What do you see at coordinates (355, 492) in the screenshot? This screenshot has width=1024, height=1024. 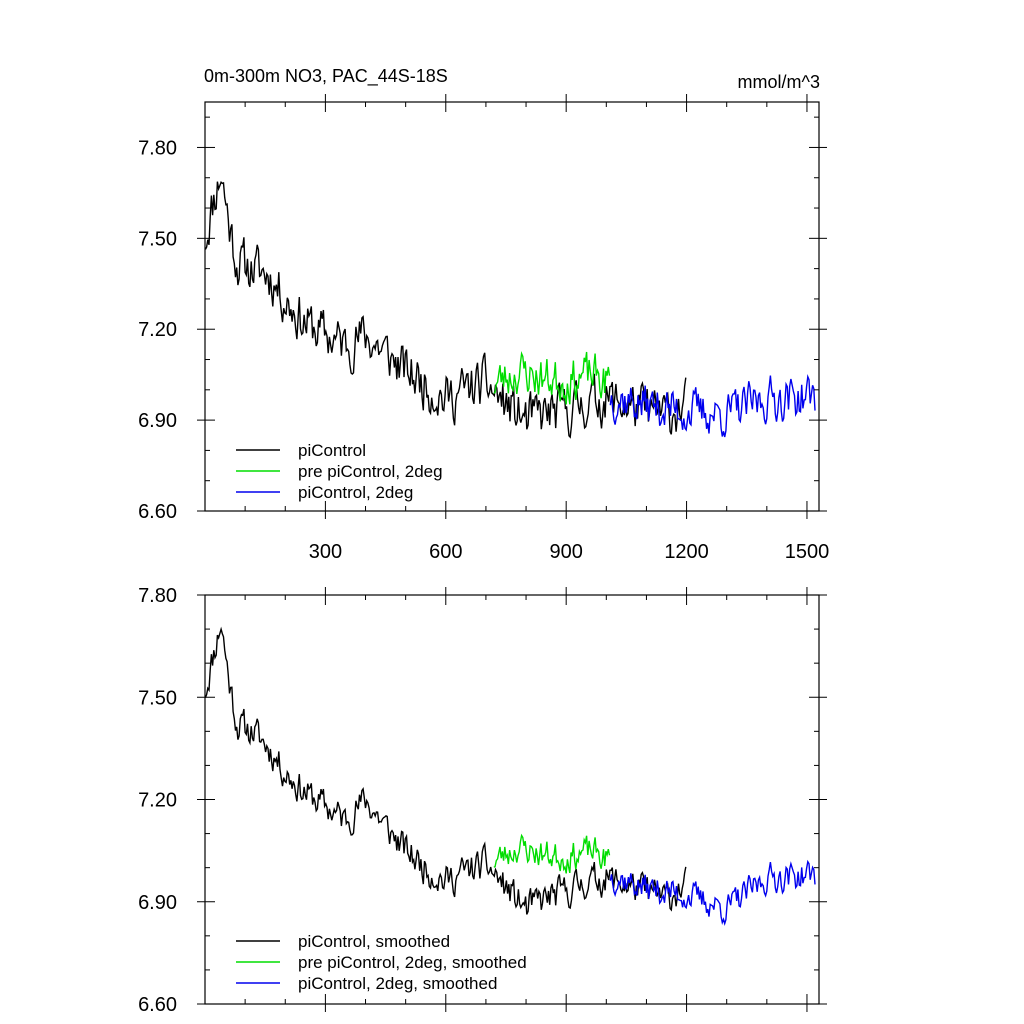 I see `legend-label: piControl, 2deg` at bounding box center [355, 492].